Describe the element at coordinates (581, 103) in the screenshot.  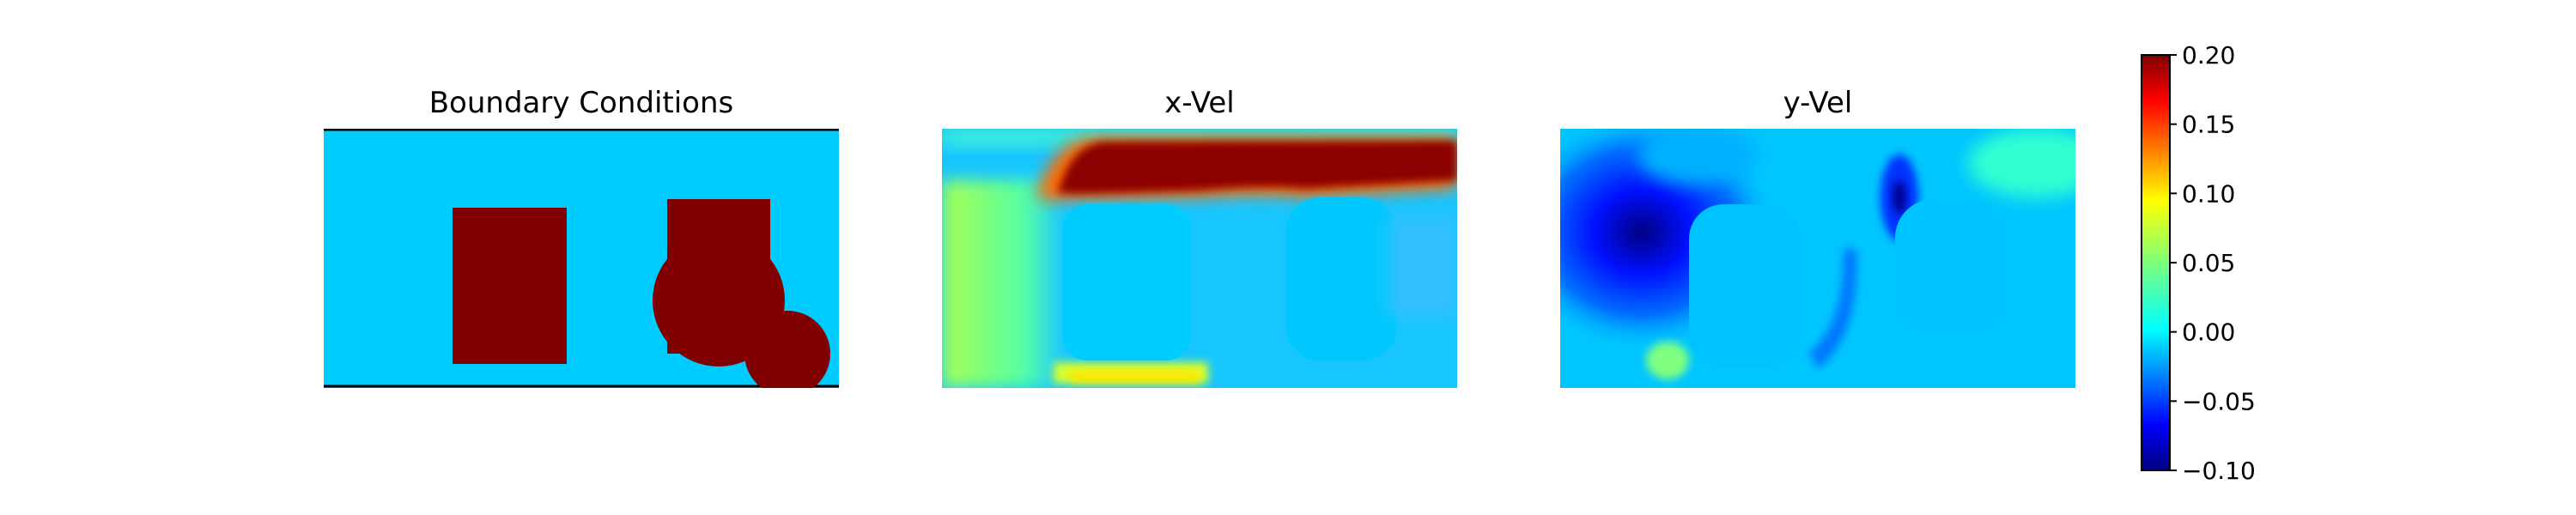
I see `panel-title-boundary-conditions: Boundary Conditions` at that location.